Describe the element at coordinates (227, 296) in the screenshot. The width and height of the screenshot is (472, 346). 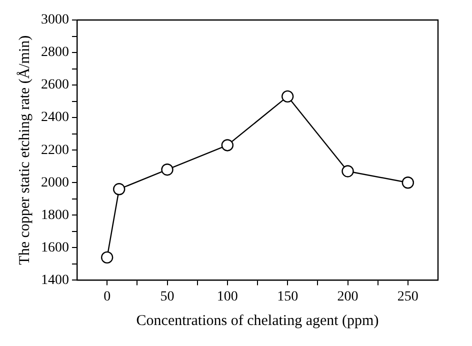
I see `x-tick-label: 100` at that location.